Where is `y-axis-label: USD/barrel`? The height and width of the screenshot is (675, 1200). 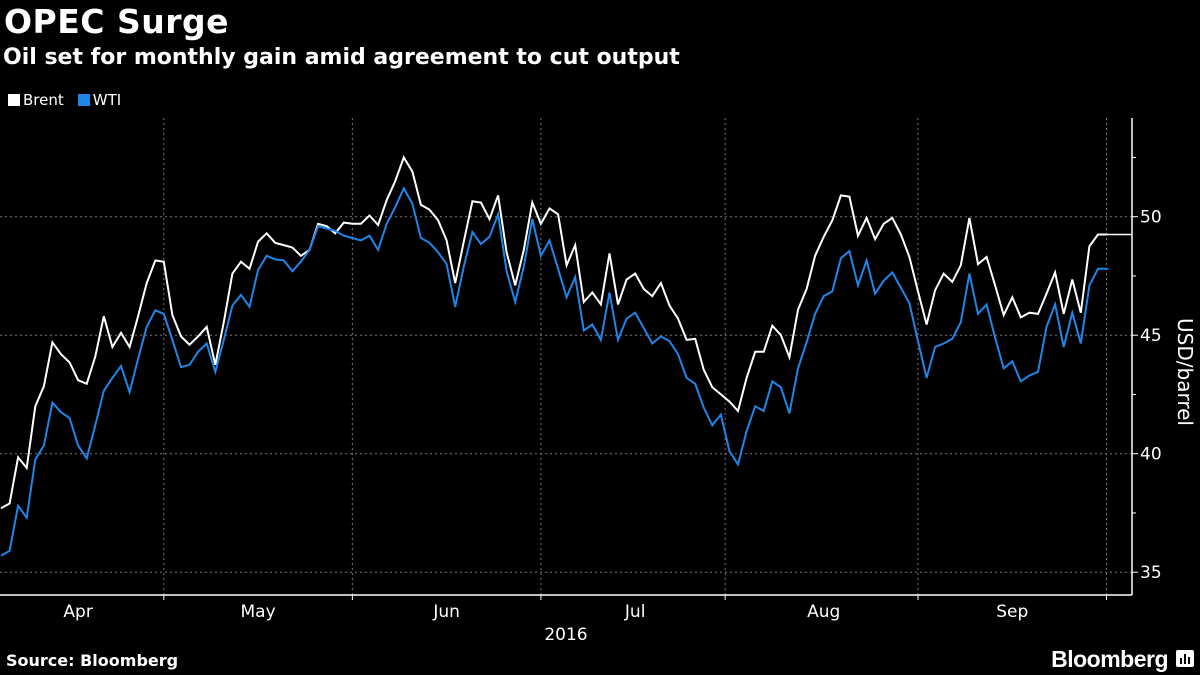 y-axis-label: USD/barrel is located at coordinates (1185, 372).